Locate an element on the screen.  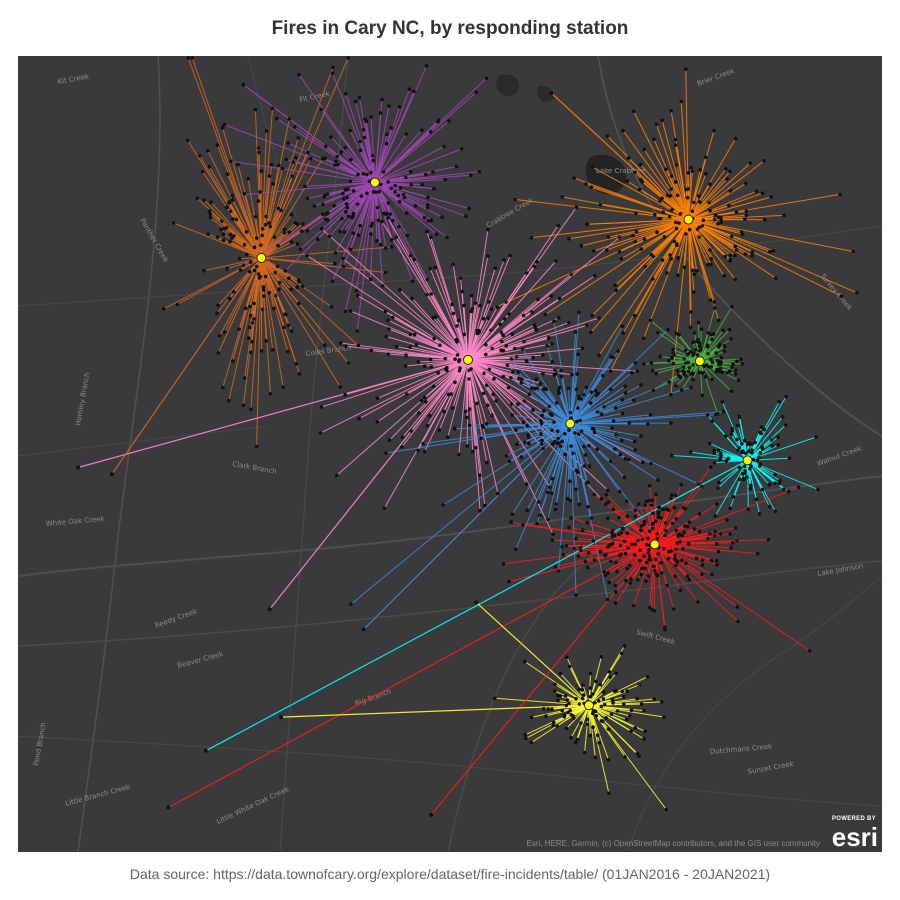
station-green-marker is located at coordinates (699, 361).